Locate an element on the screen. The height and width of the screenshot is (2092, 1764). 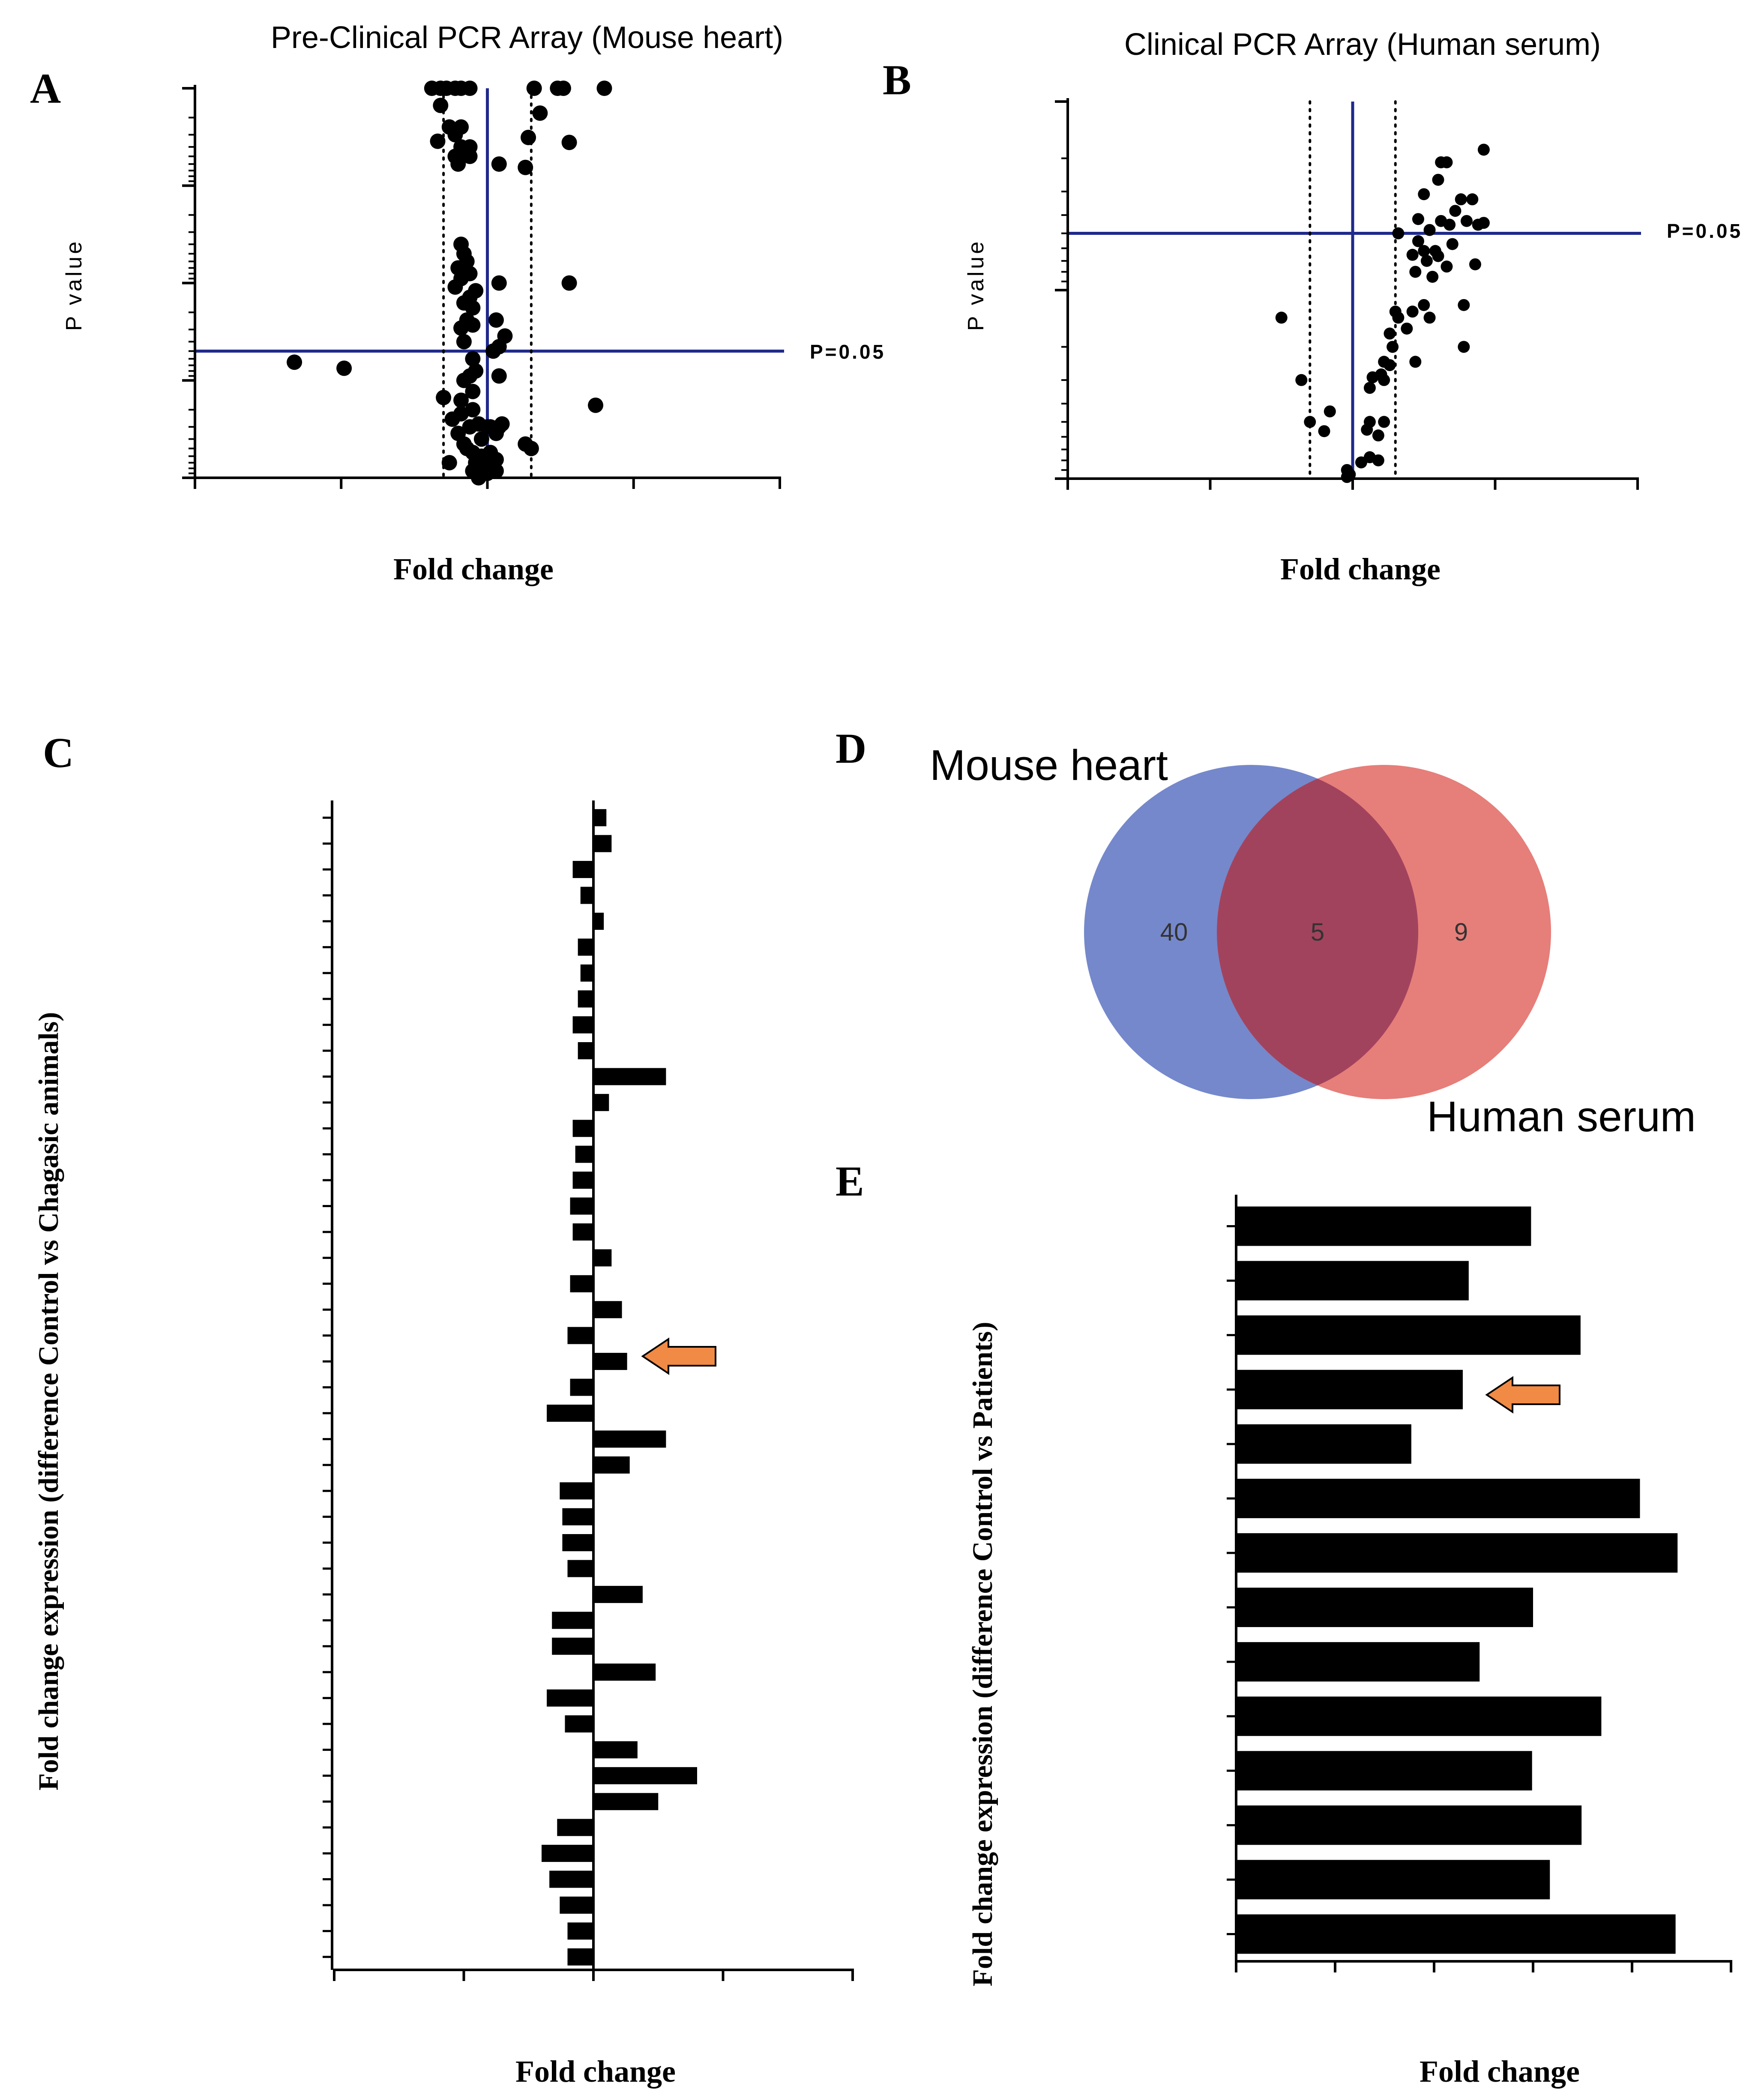
panel-letter-b: B is located at coordinates (897, 80).